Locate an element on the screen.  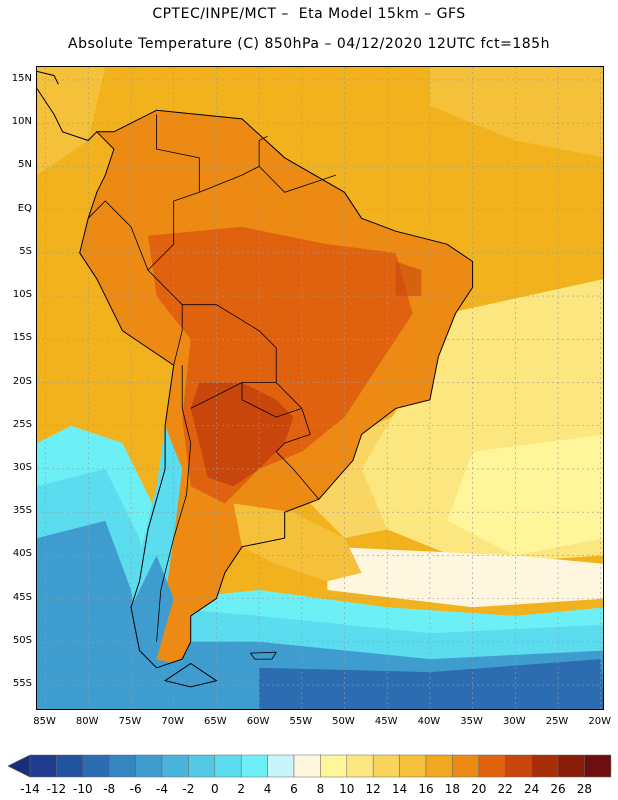
colorbar-tick-label: -6 is located at coordinates (135, 789).